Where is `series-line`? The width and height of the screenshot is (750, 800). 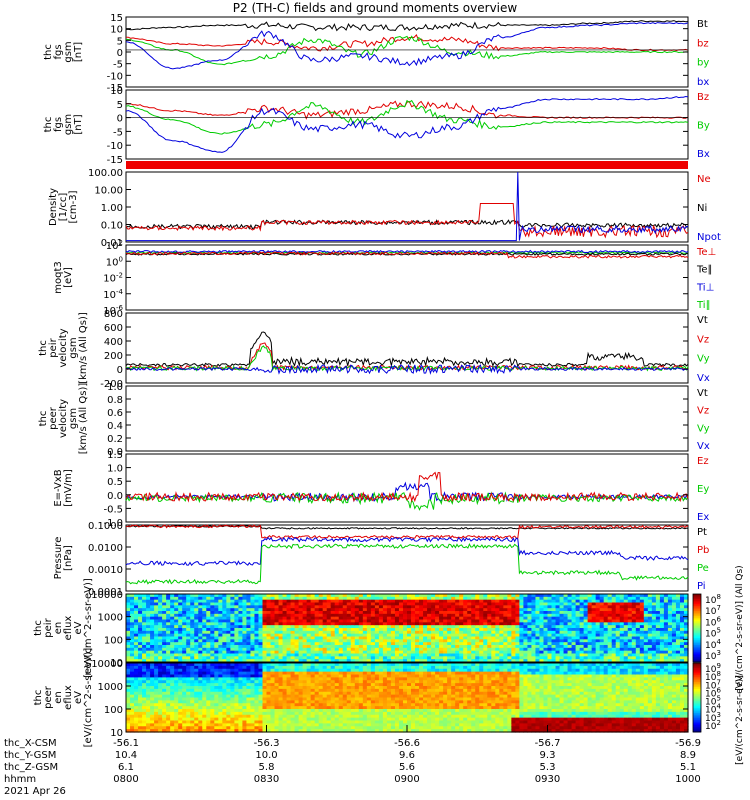
series-line is located at coordinates (407, 221).